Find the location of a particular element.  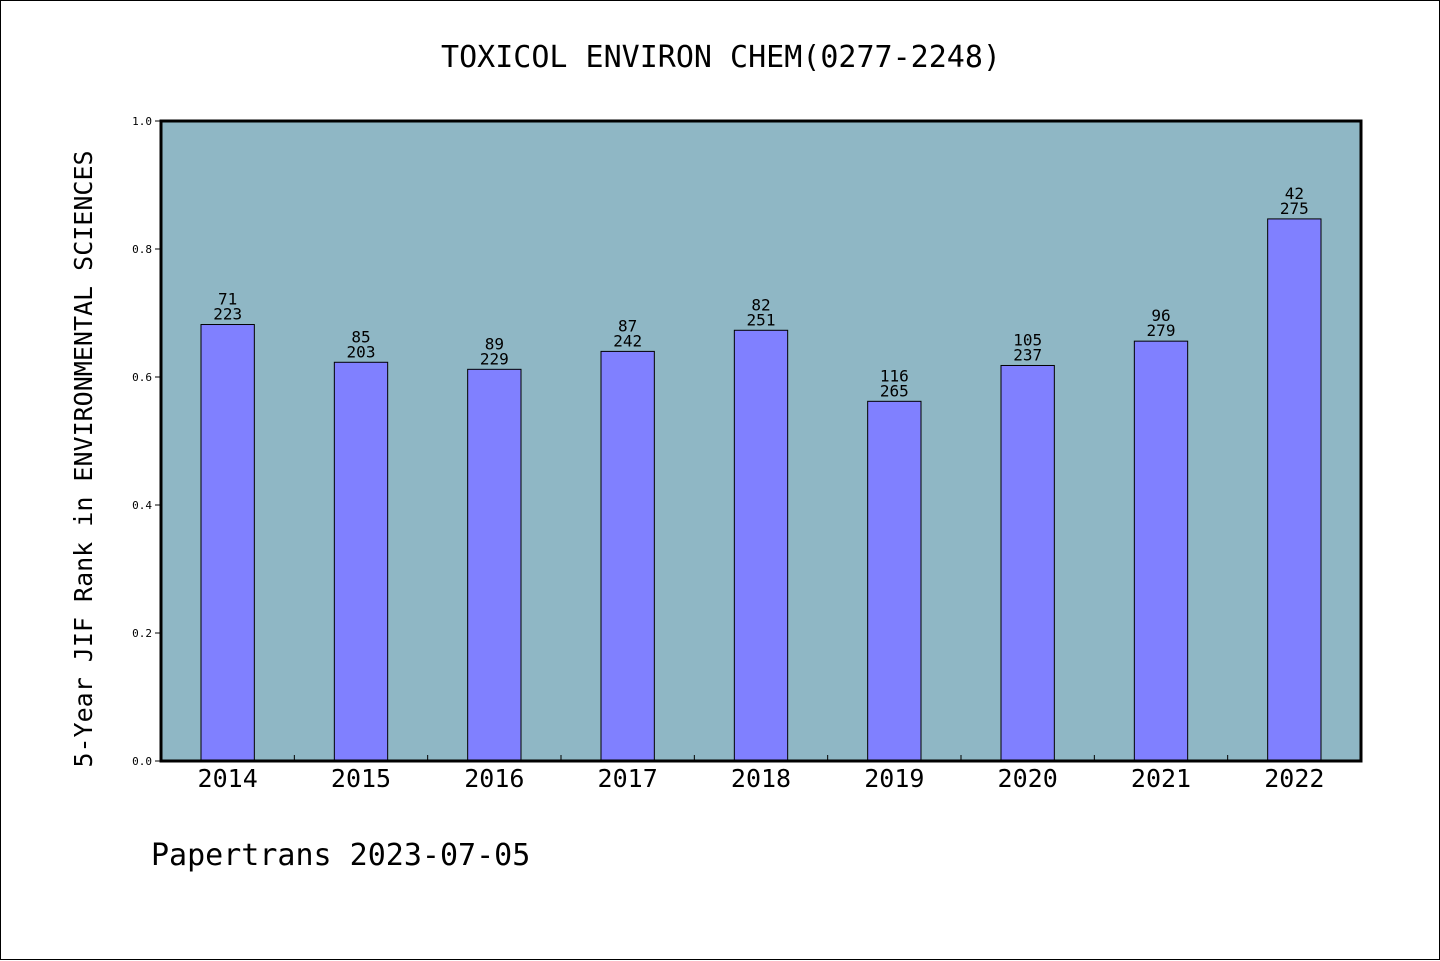

footer-watermark: Papertrans 2023-07-05 is located at coordinates (340, 855).